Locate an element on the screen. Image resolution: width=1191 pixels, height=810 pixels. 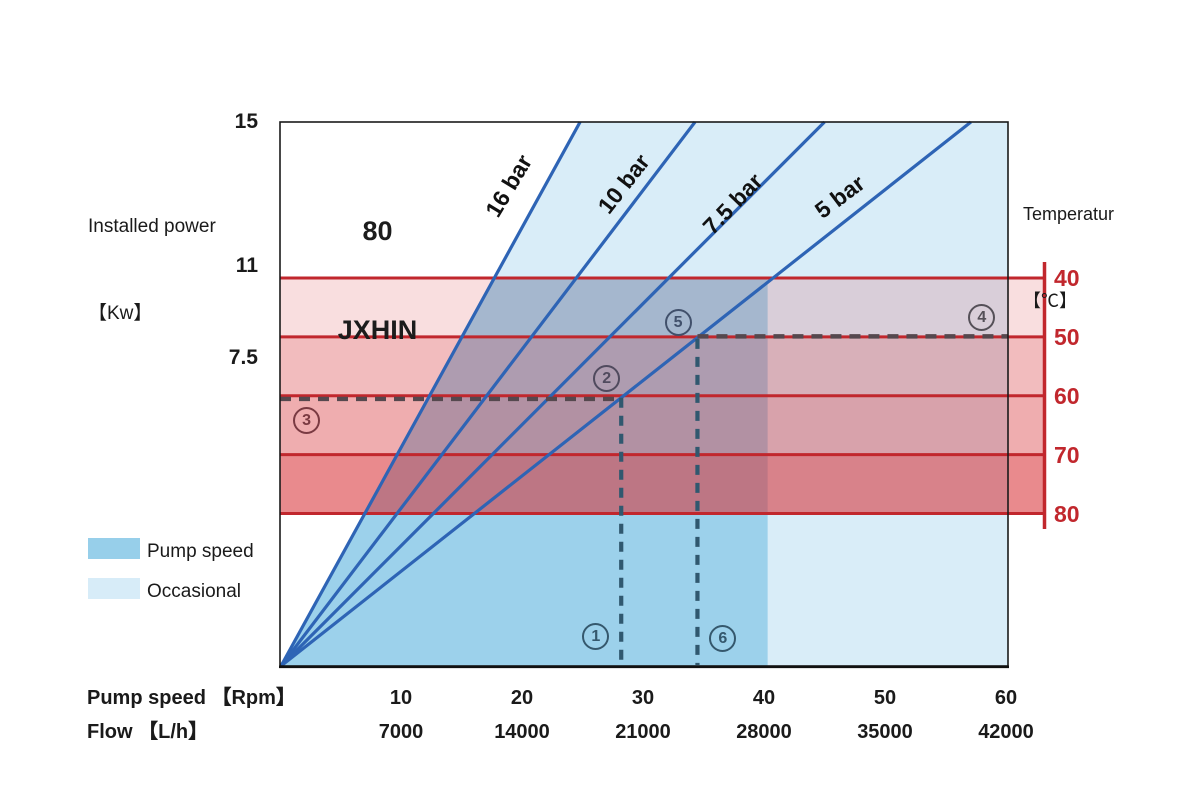
right-axis-title: Temperatur 【℃】 is located at coordinates (1068, 258).